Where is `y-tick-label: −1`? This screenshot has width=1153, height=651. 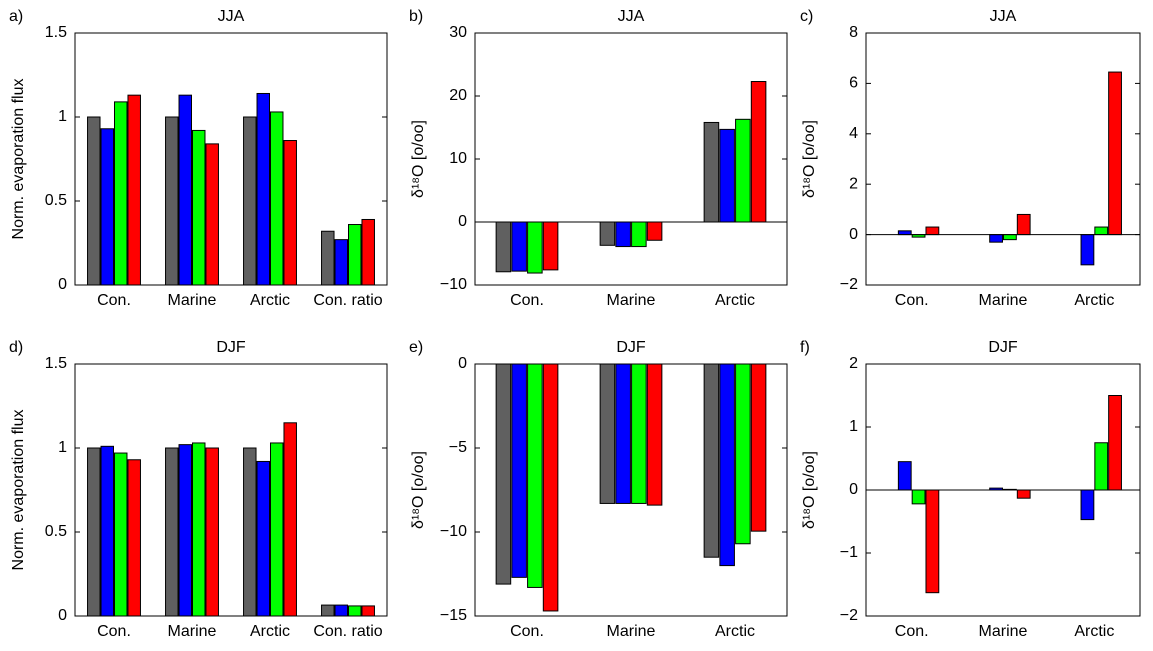
y-tick-label: −1 is located at coordinates (849, 552).